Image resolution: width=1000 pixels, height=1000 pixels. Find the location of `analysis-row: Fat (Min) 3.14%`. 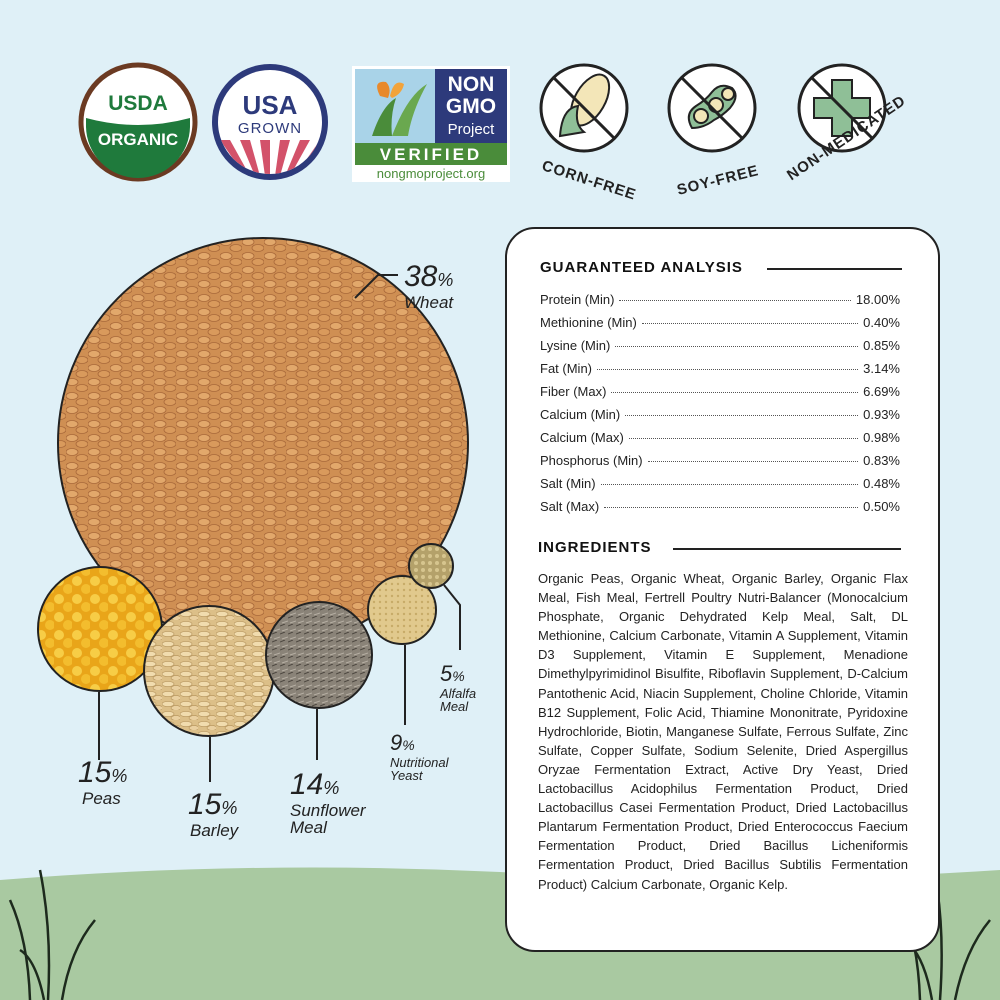

analysis-row: Fat (Min) 3.14% is located at coordinates (720, 368).